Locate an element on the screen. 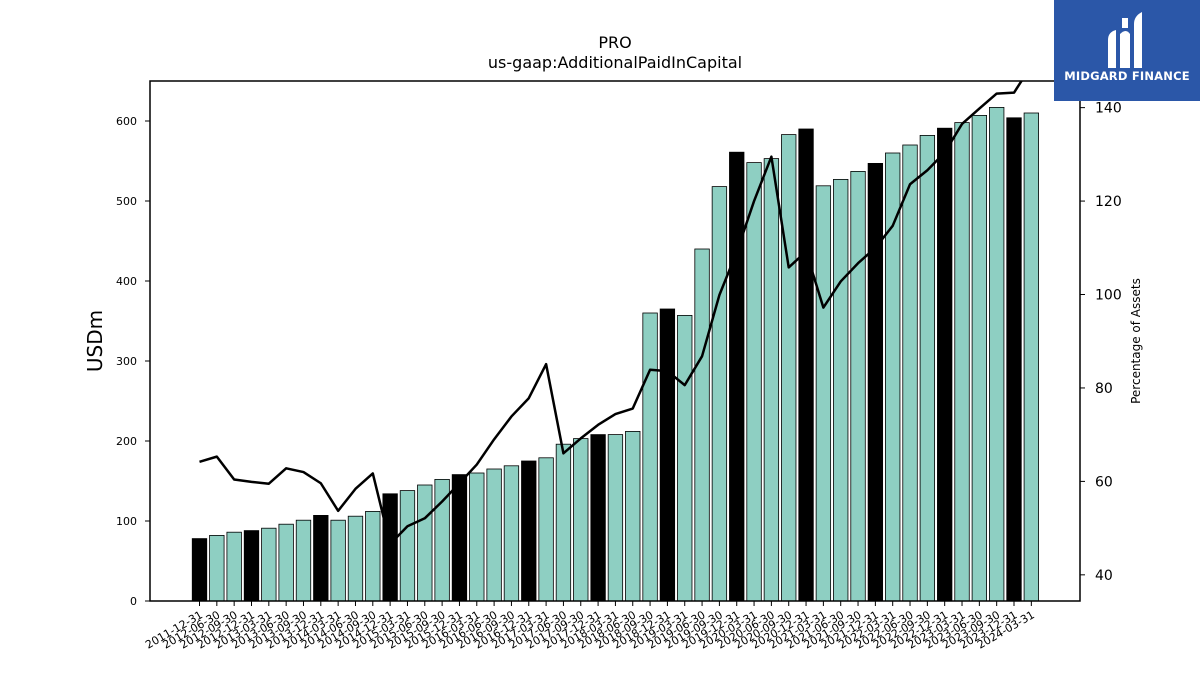 Image resolution: width=1200 pixels, height=675 pixels. y-tick-label: 400 is located at coordinates (126, 281).